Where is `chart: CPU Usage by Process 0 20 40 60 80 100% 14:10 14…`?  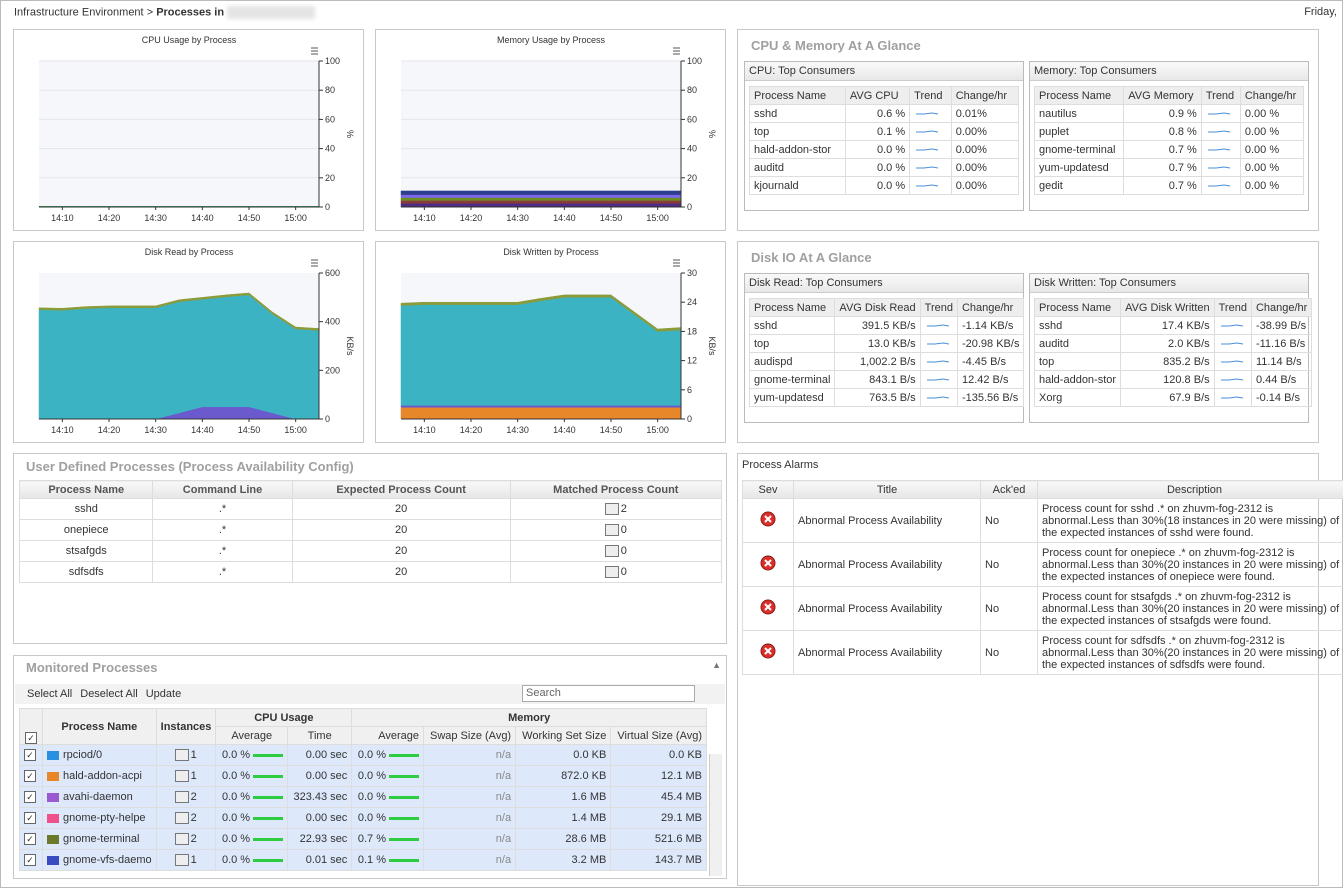
chart: CPU Usage by Process 0 20 40 60 80 100% 14:10 14… is located at coordinates (196, 129).